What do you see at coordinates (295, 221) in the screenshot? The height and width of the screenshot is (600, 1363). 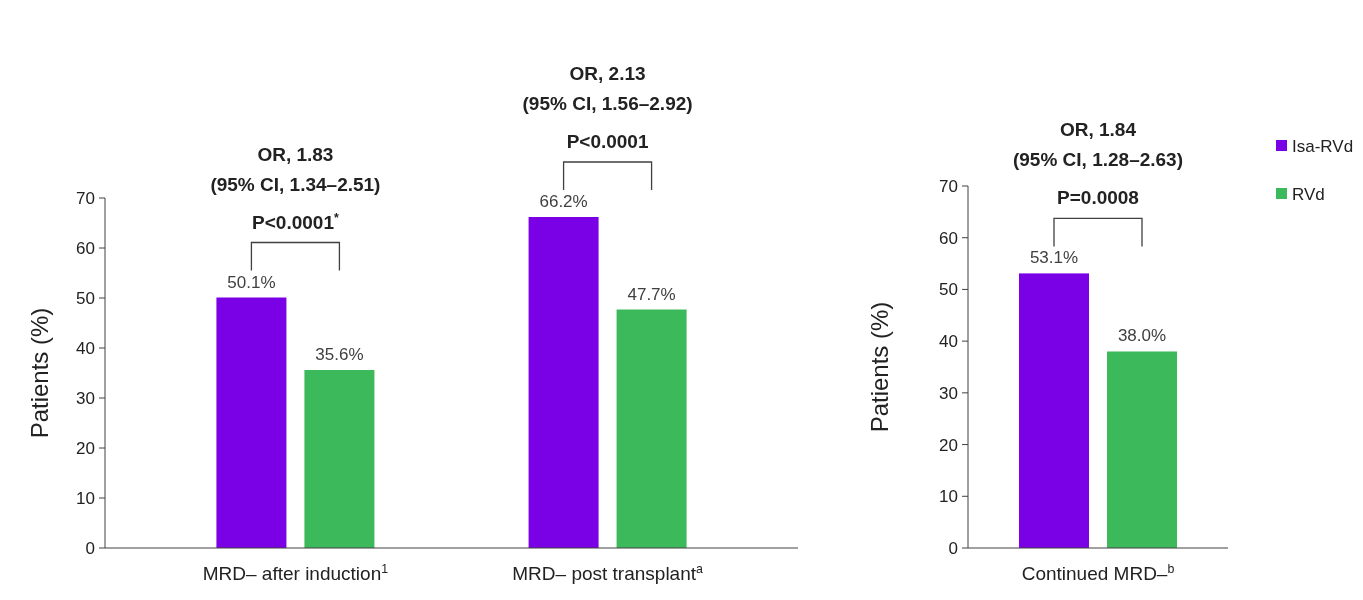 I see `annotation: P<0.0001$^{*}$` at bounding box center [295, 221].